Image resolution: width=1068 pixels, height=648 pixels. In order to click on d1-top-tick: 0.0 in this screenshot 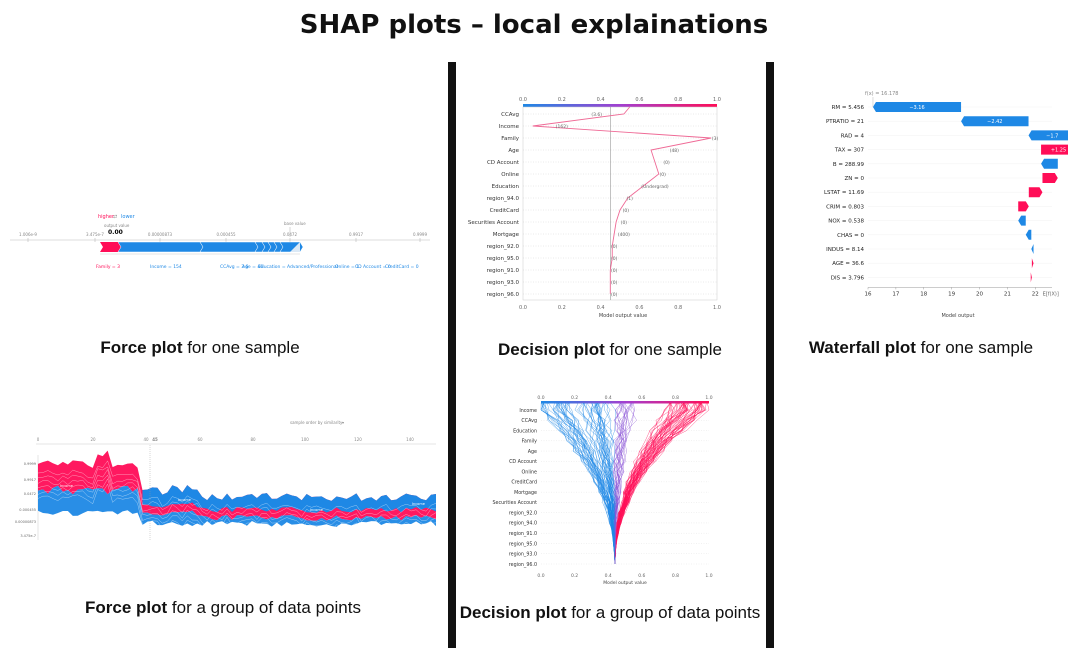, I will do `click(523, 100)`.